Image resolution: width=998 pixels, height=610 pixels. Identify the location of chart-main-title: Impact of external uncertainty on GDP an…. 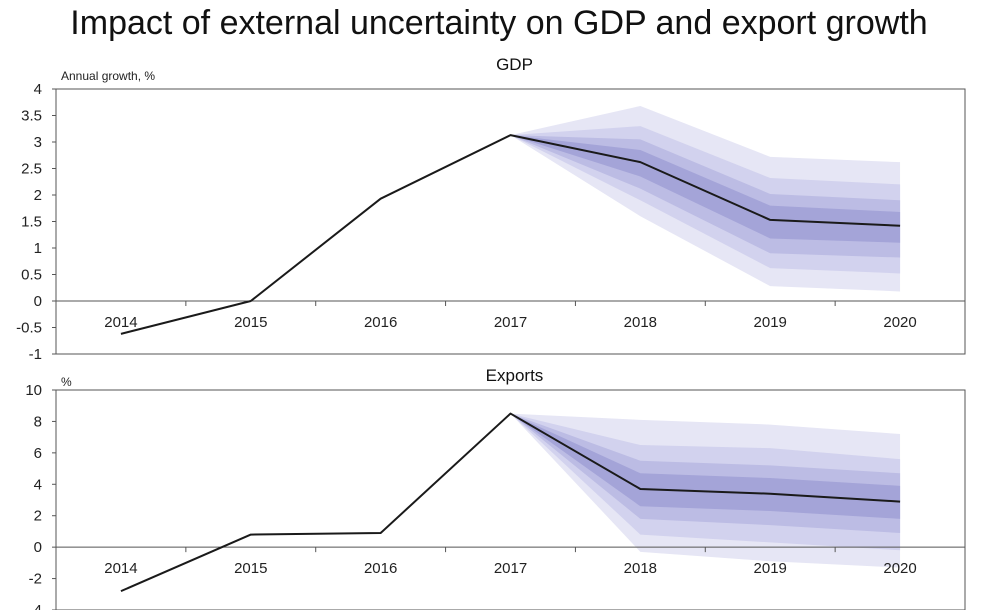
(499, 23).